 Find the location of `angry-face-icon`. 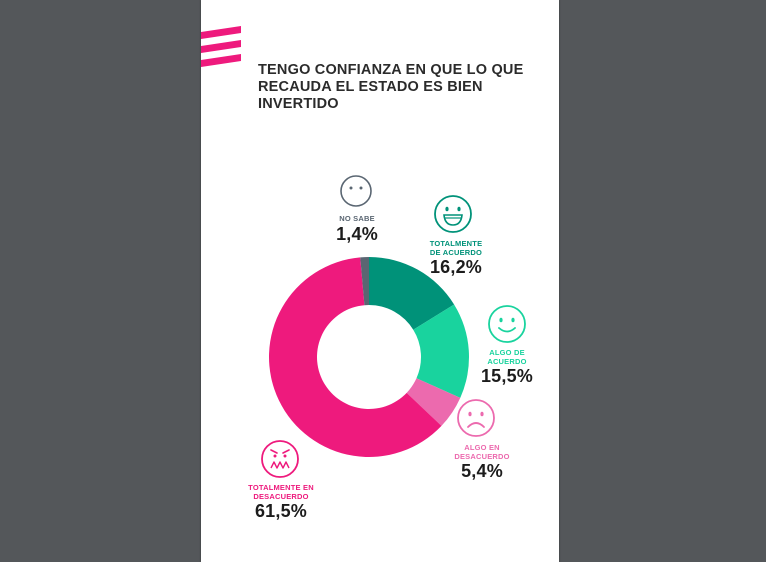

angry-face-icon is located at coordinates (280, 459).